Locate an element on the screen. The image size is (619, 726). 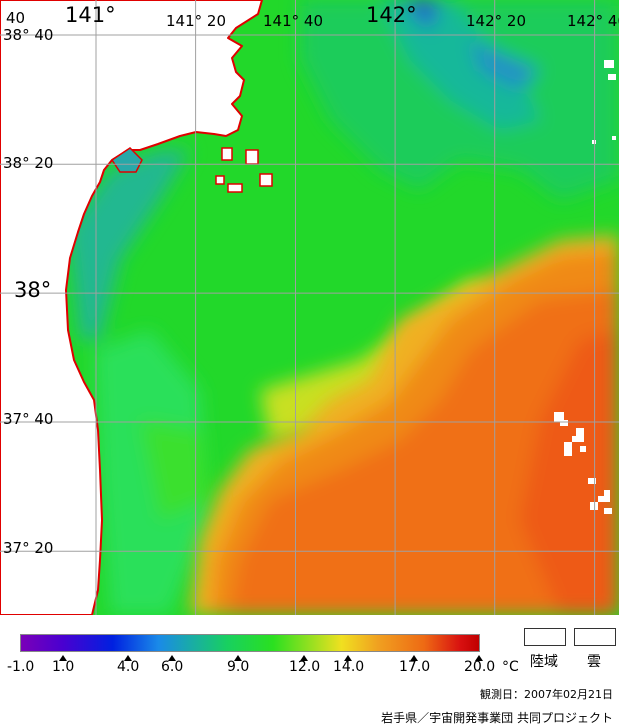
lon-label-142-20: 142° 20 is located at coordinates (496, 21).